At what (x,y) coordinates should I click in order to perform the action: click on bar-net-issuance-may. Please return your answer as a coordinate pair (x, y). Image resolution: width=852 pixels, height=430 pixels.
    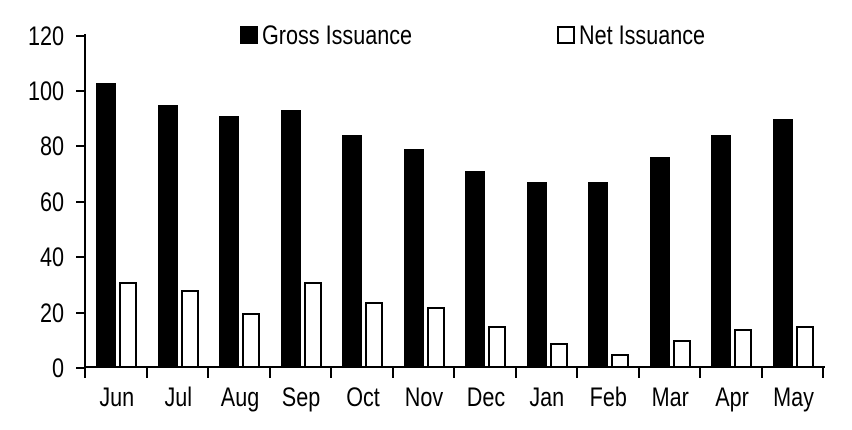
    Looking at the image, I should click on (804, 347).